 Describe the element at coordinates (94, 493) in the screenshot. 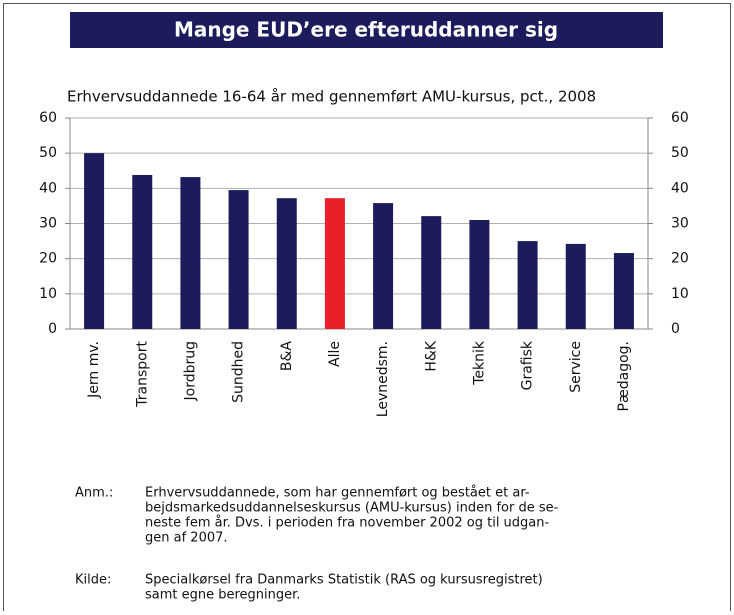

I see `note-label: Anm.:` at that location.